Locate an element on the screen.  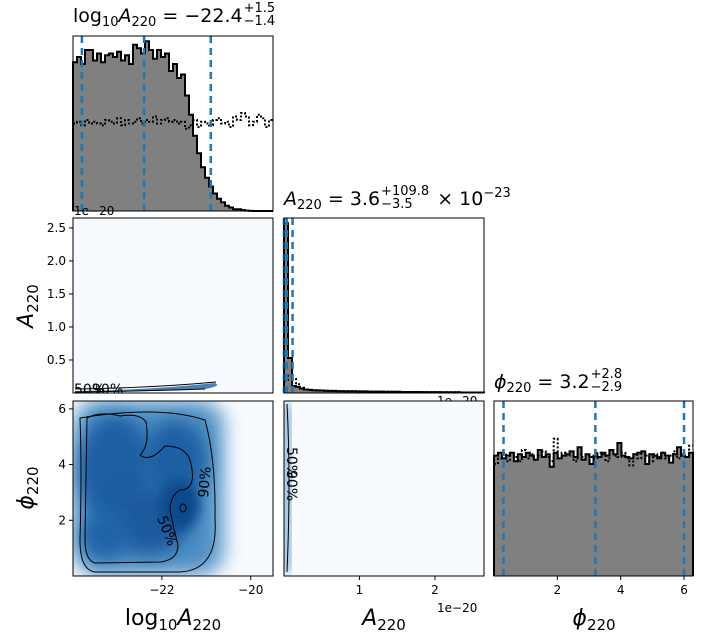
phi220-x-tick-label-2: 6 is located at coordinates (684, 590).